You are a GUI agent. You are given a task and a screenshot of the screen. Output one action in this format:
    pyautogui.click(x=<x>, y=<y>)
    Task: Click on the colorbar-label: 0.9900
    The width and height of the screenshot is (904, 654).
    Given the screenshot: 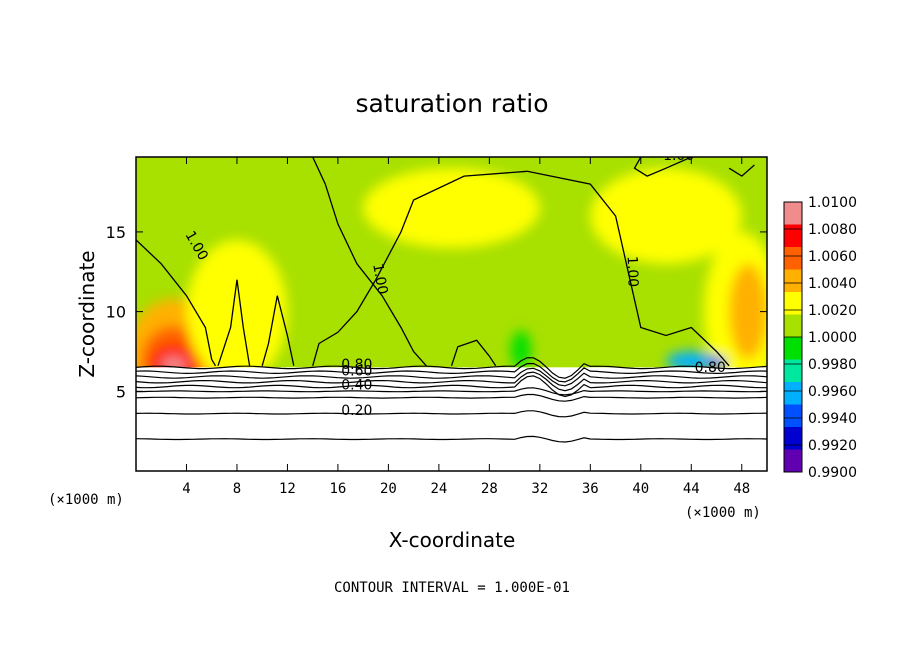 What is the action you would take?
    pyautogui.click(x=832, y=473)
    